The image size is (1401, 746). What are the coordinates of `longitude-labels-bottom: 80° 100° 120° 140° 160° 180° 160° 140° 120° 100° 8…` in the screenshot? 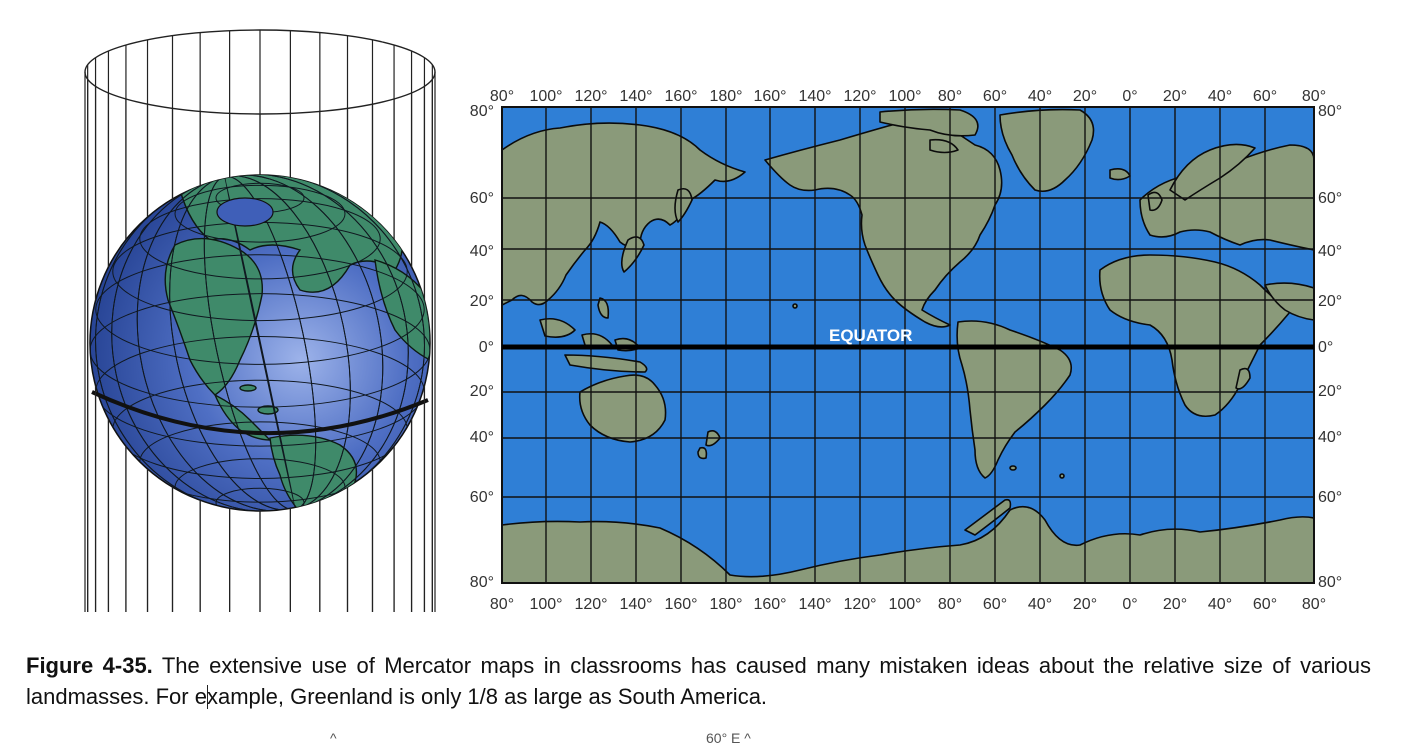 It's located at (908, 604).